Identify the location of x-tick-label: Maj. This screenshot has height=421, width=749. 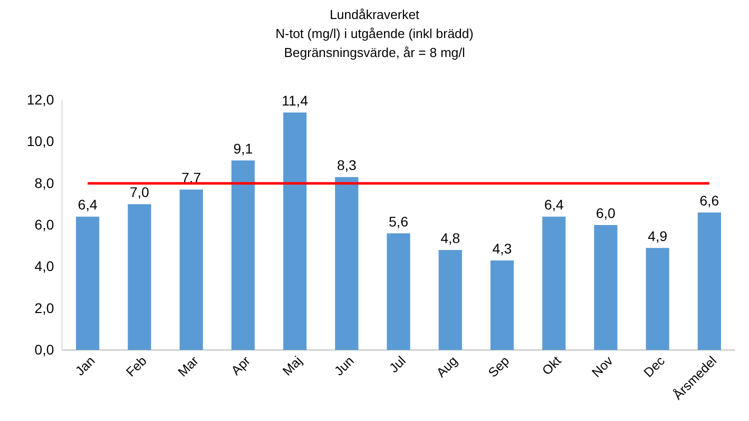
(292, 366).